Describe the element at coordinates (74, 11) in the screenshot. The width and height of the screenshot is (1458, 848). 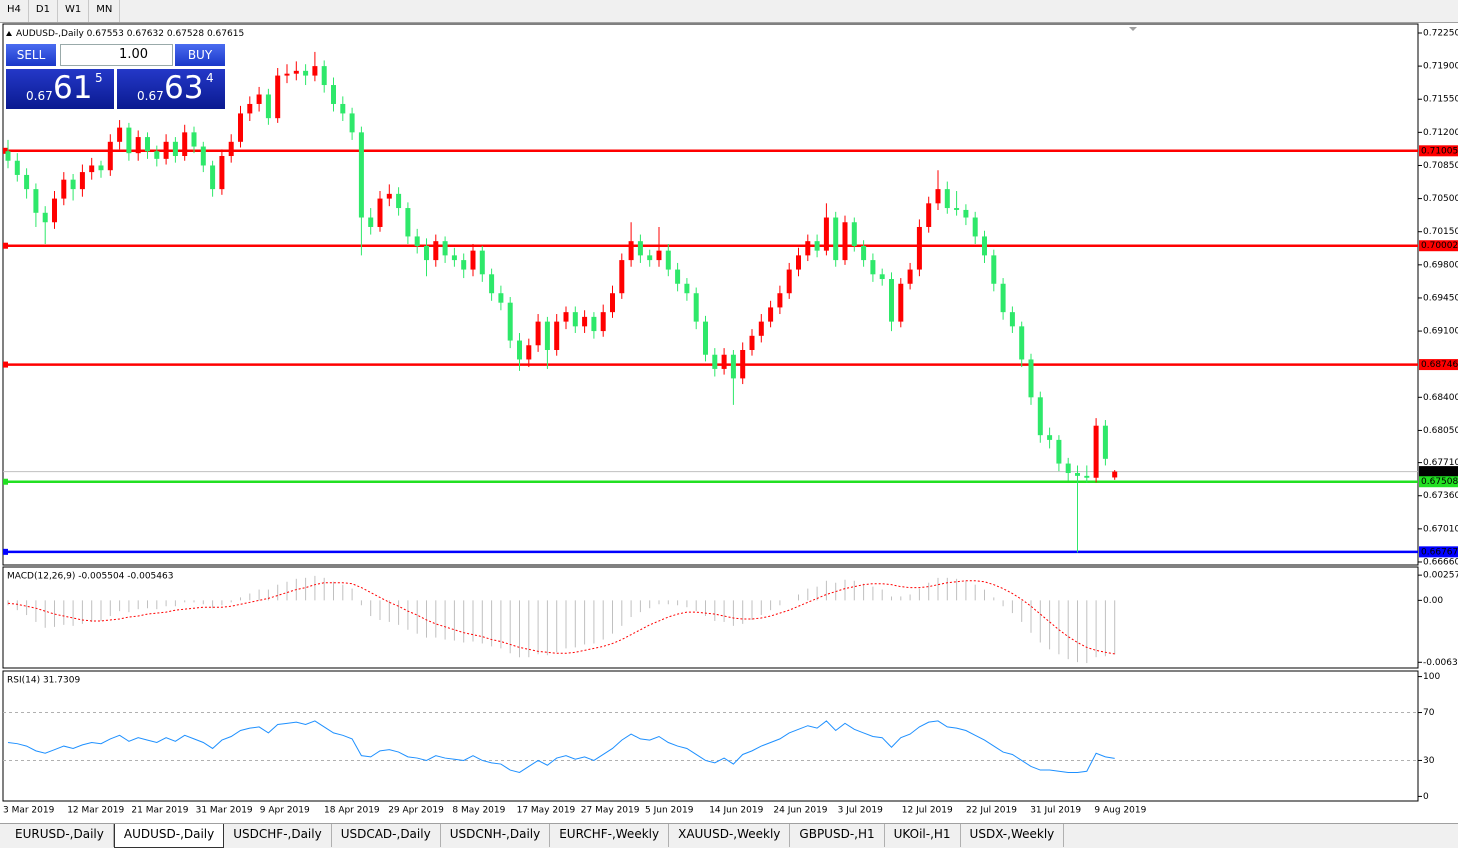
I see `timeframe-button: W1` at that location.